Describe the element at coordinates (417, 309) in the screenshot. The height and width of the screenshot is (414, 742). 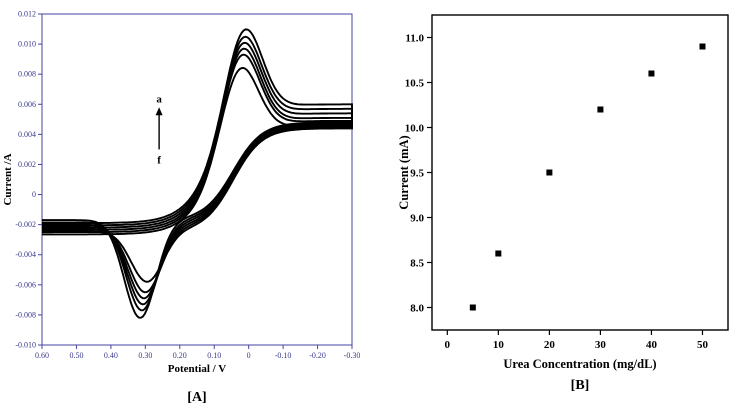
I see `y-tick-label: 8.0` at that location.